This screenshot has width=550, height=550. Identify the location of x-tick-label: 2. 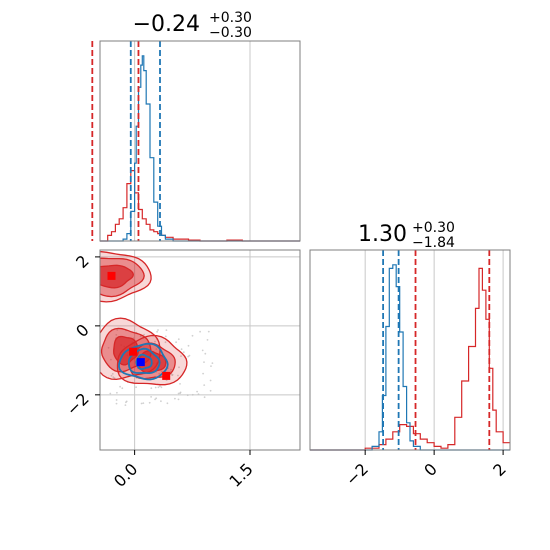
(499, 469).